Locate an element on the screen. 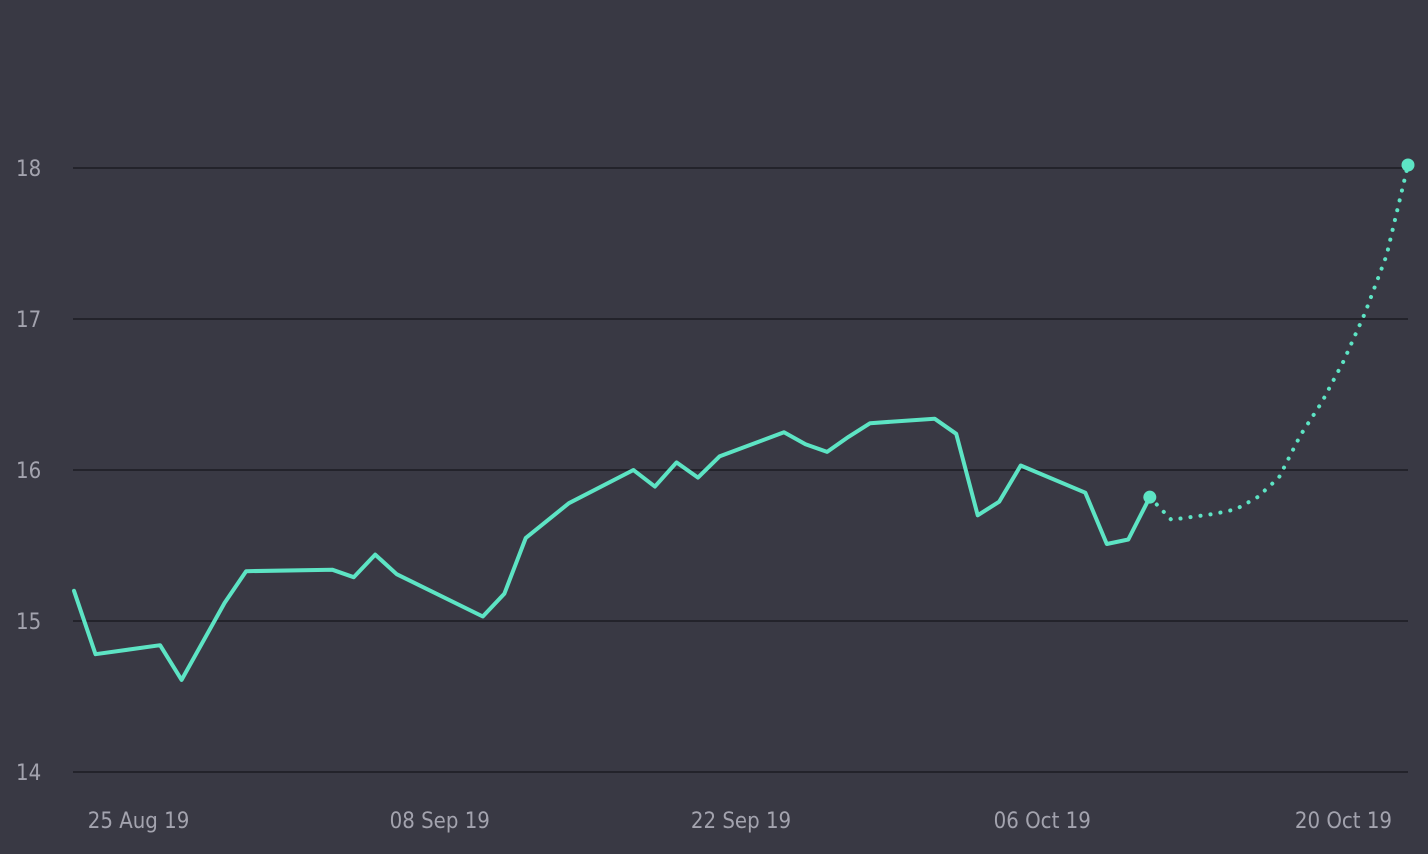  y-tick-label: 16 is located at coordinates (28, 471).